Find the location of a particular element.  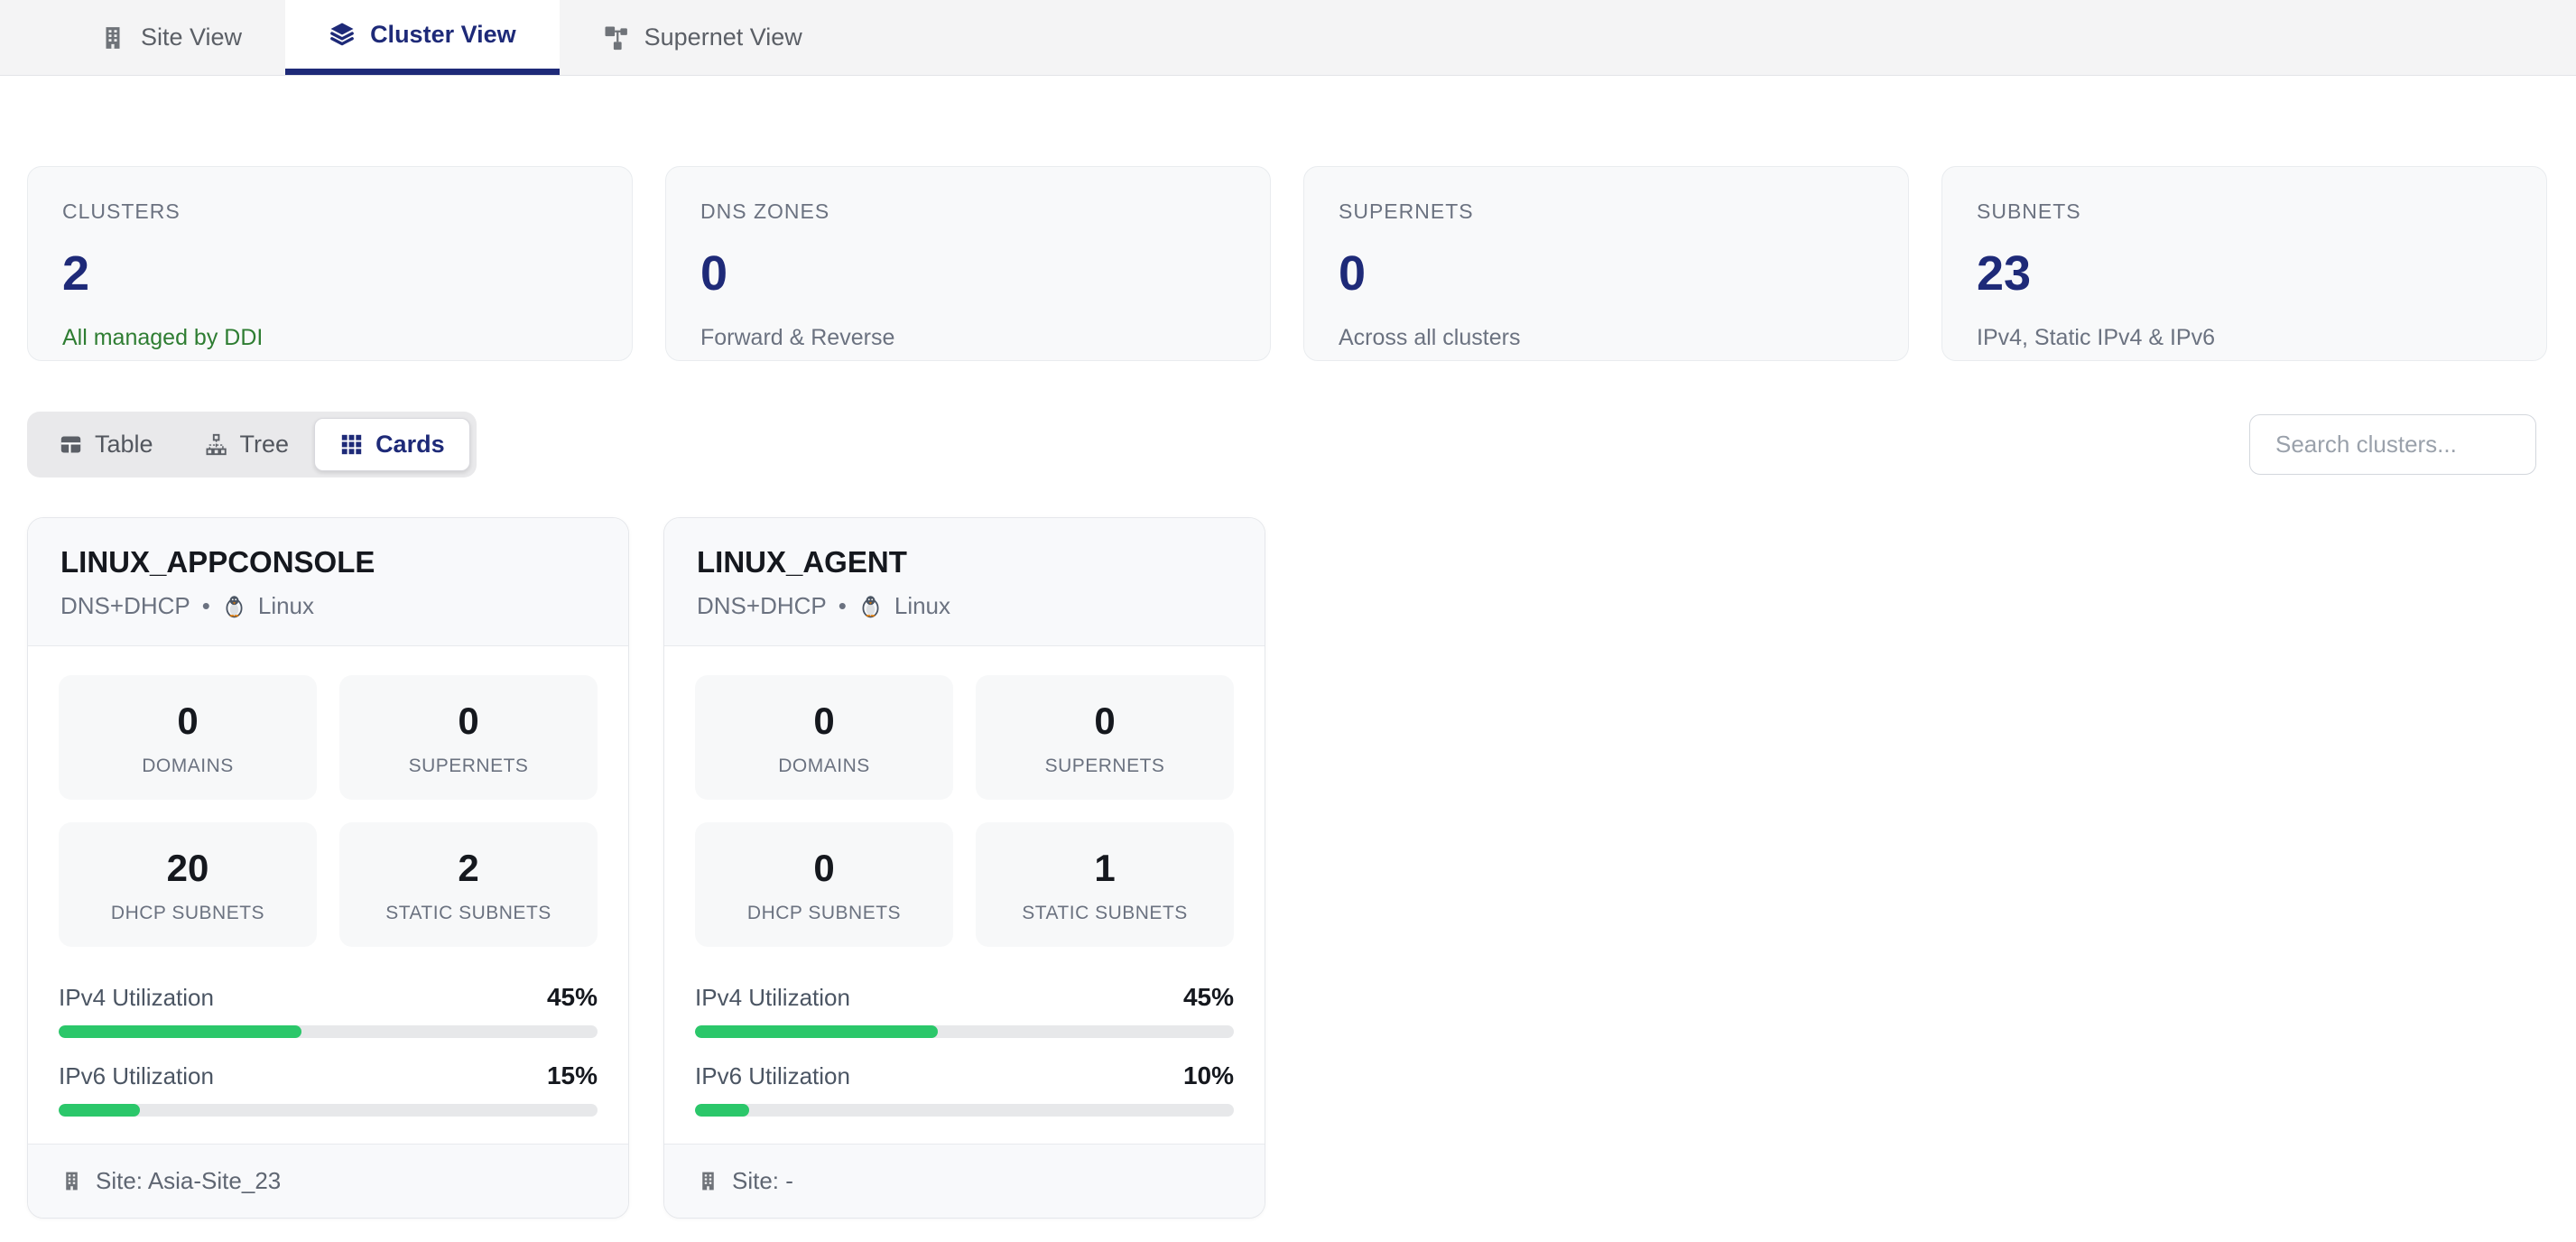

stat-label: SUBNETS is located at coordinates (2029, 211).